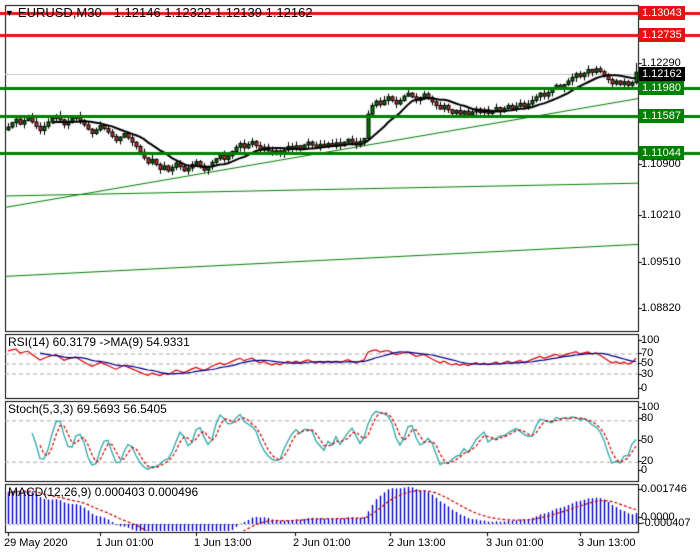  What do you see at coordinates (647, 353) in the screenshot?
I see `rsi-axis-label: 70` at bounding box center [647, 353].